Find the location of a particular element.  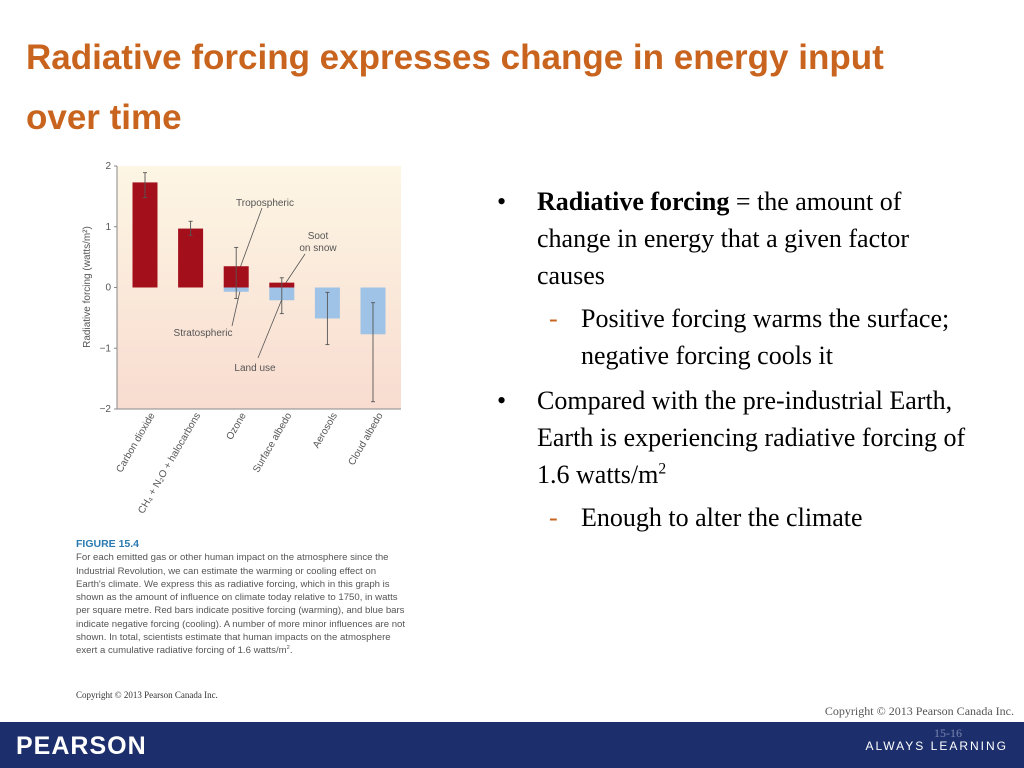

footer-bar: PEARSON 15-16 ALWAYS LEARNING is located at coordinates (512, 745).